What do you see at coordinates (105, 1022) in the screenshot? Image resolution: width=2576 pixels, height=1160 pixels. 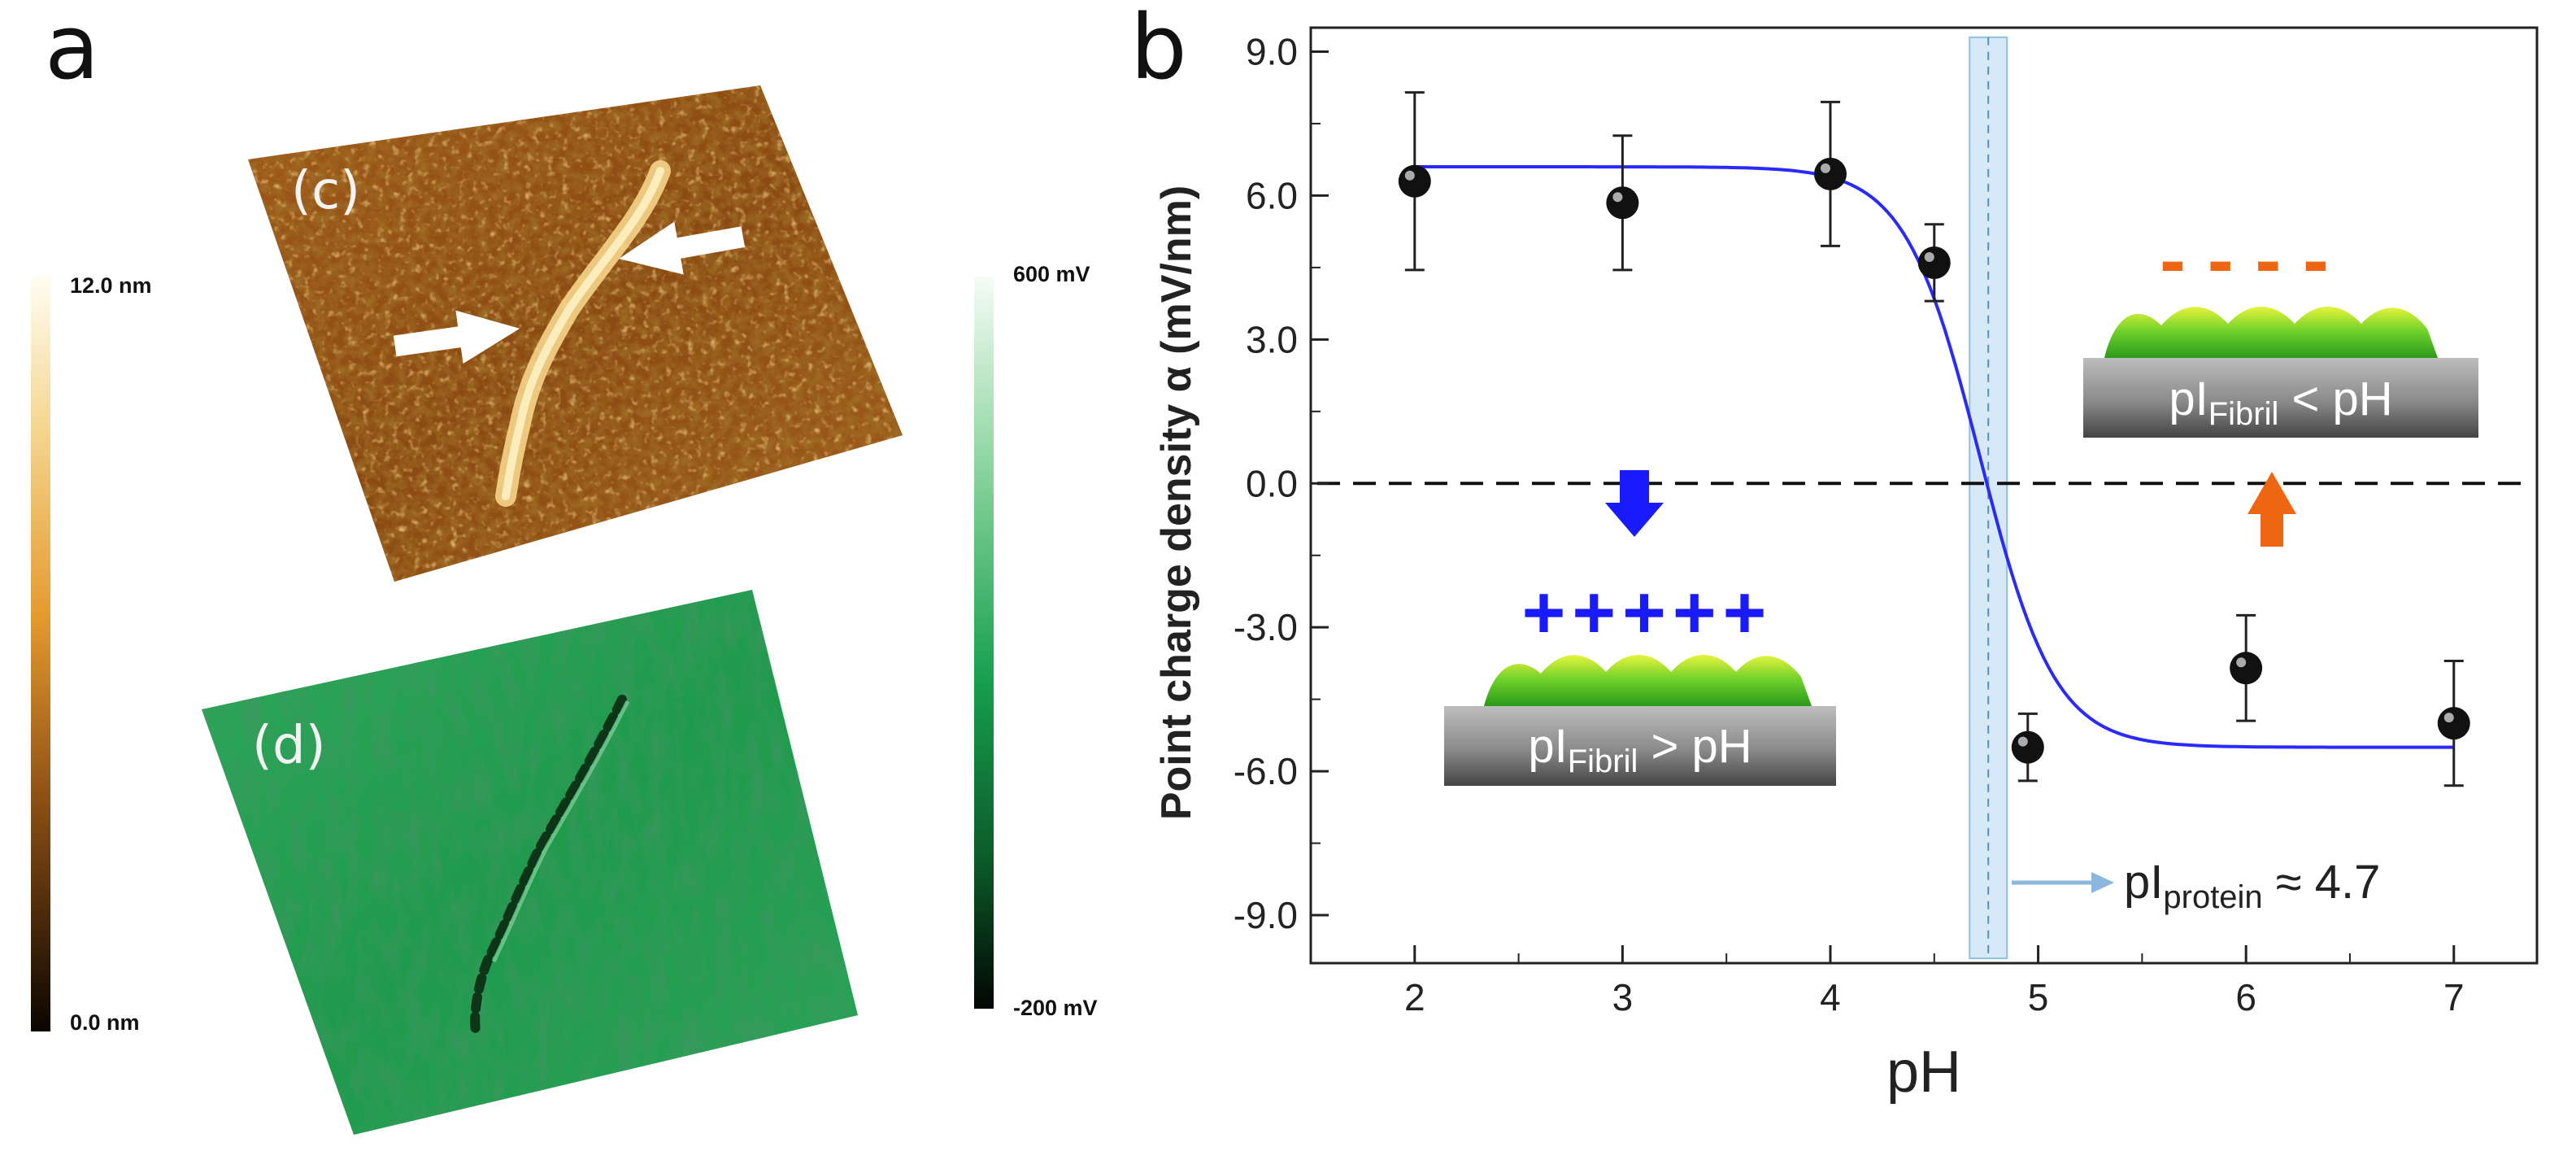 I see `height-min-label: 0.0 nm` at bounding box center [105, 1022].